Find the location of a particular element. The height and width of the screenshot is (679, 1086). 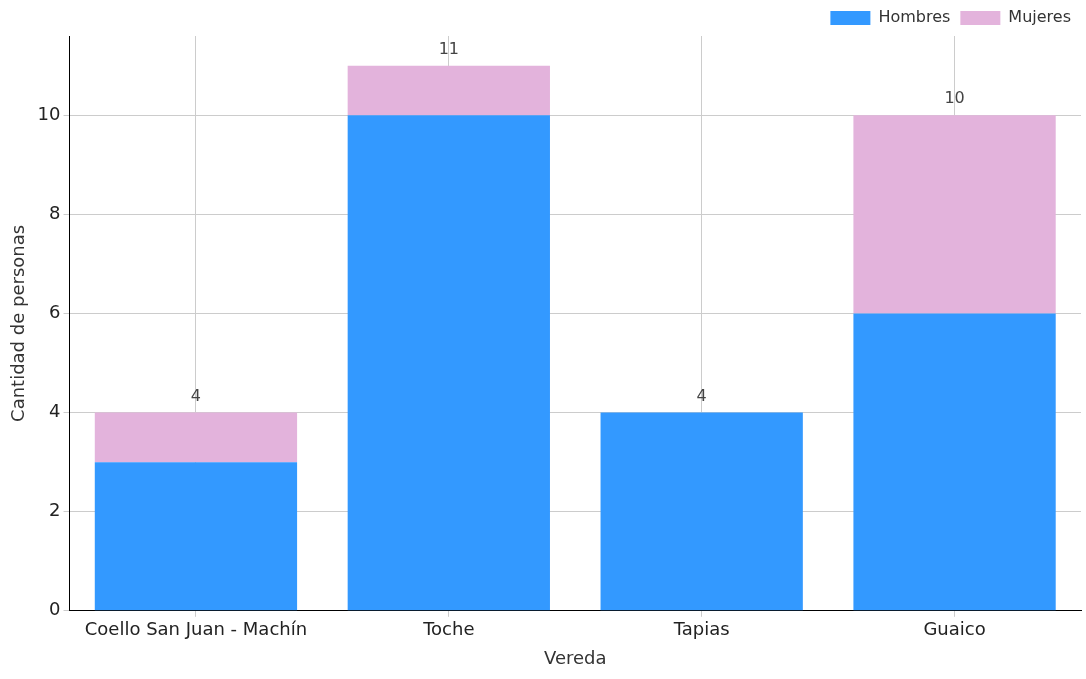

y-axis-title: Cantidad de personas is located at coordinates (18, 323).